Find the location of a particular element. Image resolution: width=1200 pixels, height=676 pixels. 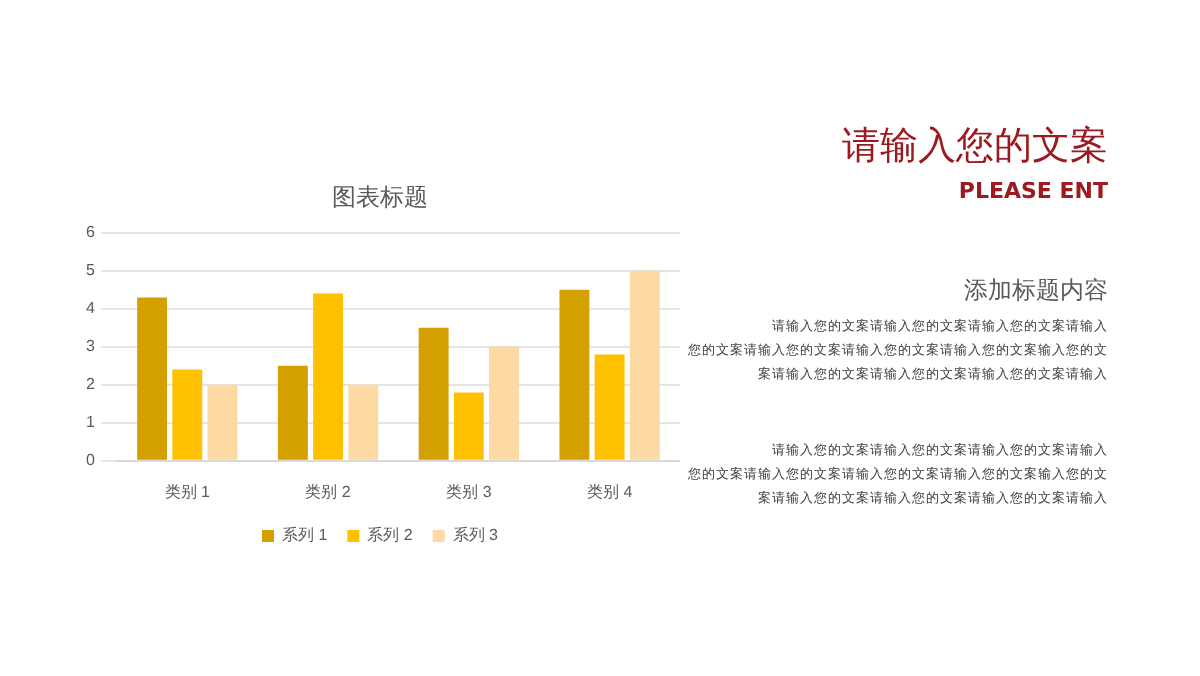

y-tick-label: 4 is located at coordinates (90, 308).